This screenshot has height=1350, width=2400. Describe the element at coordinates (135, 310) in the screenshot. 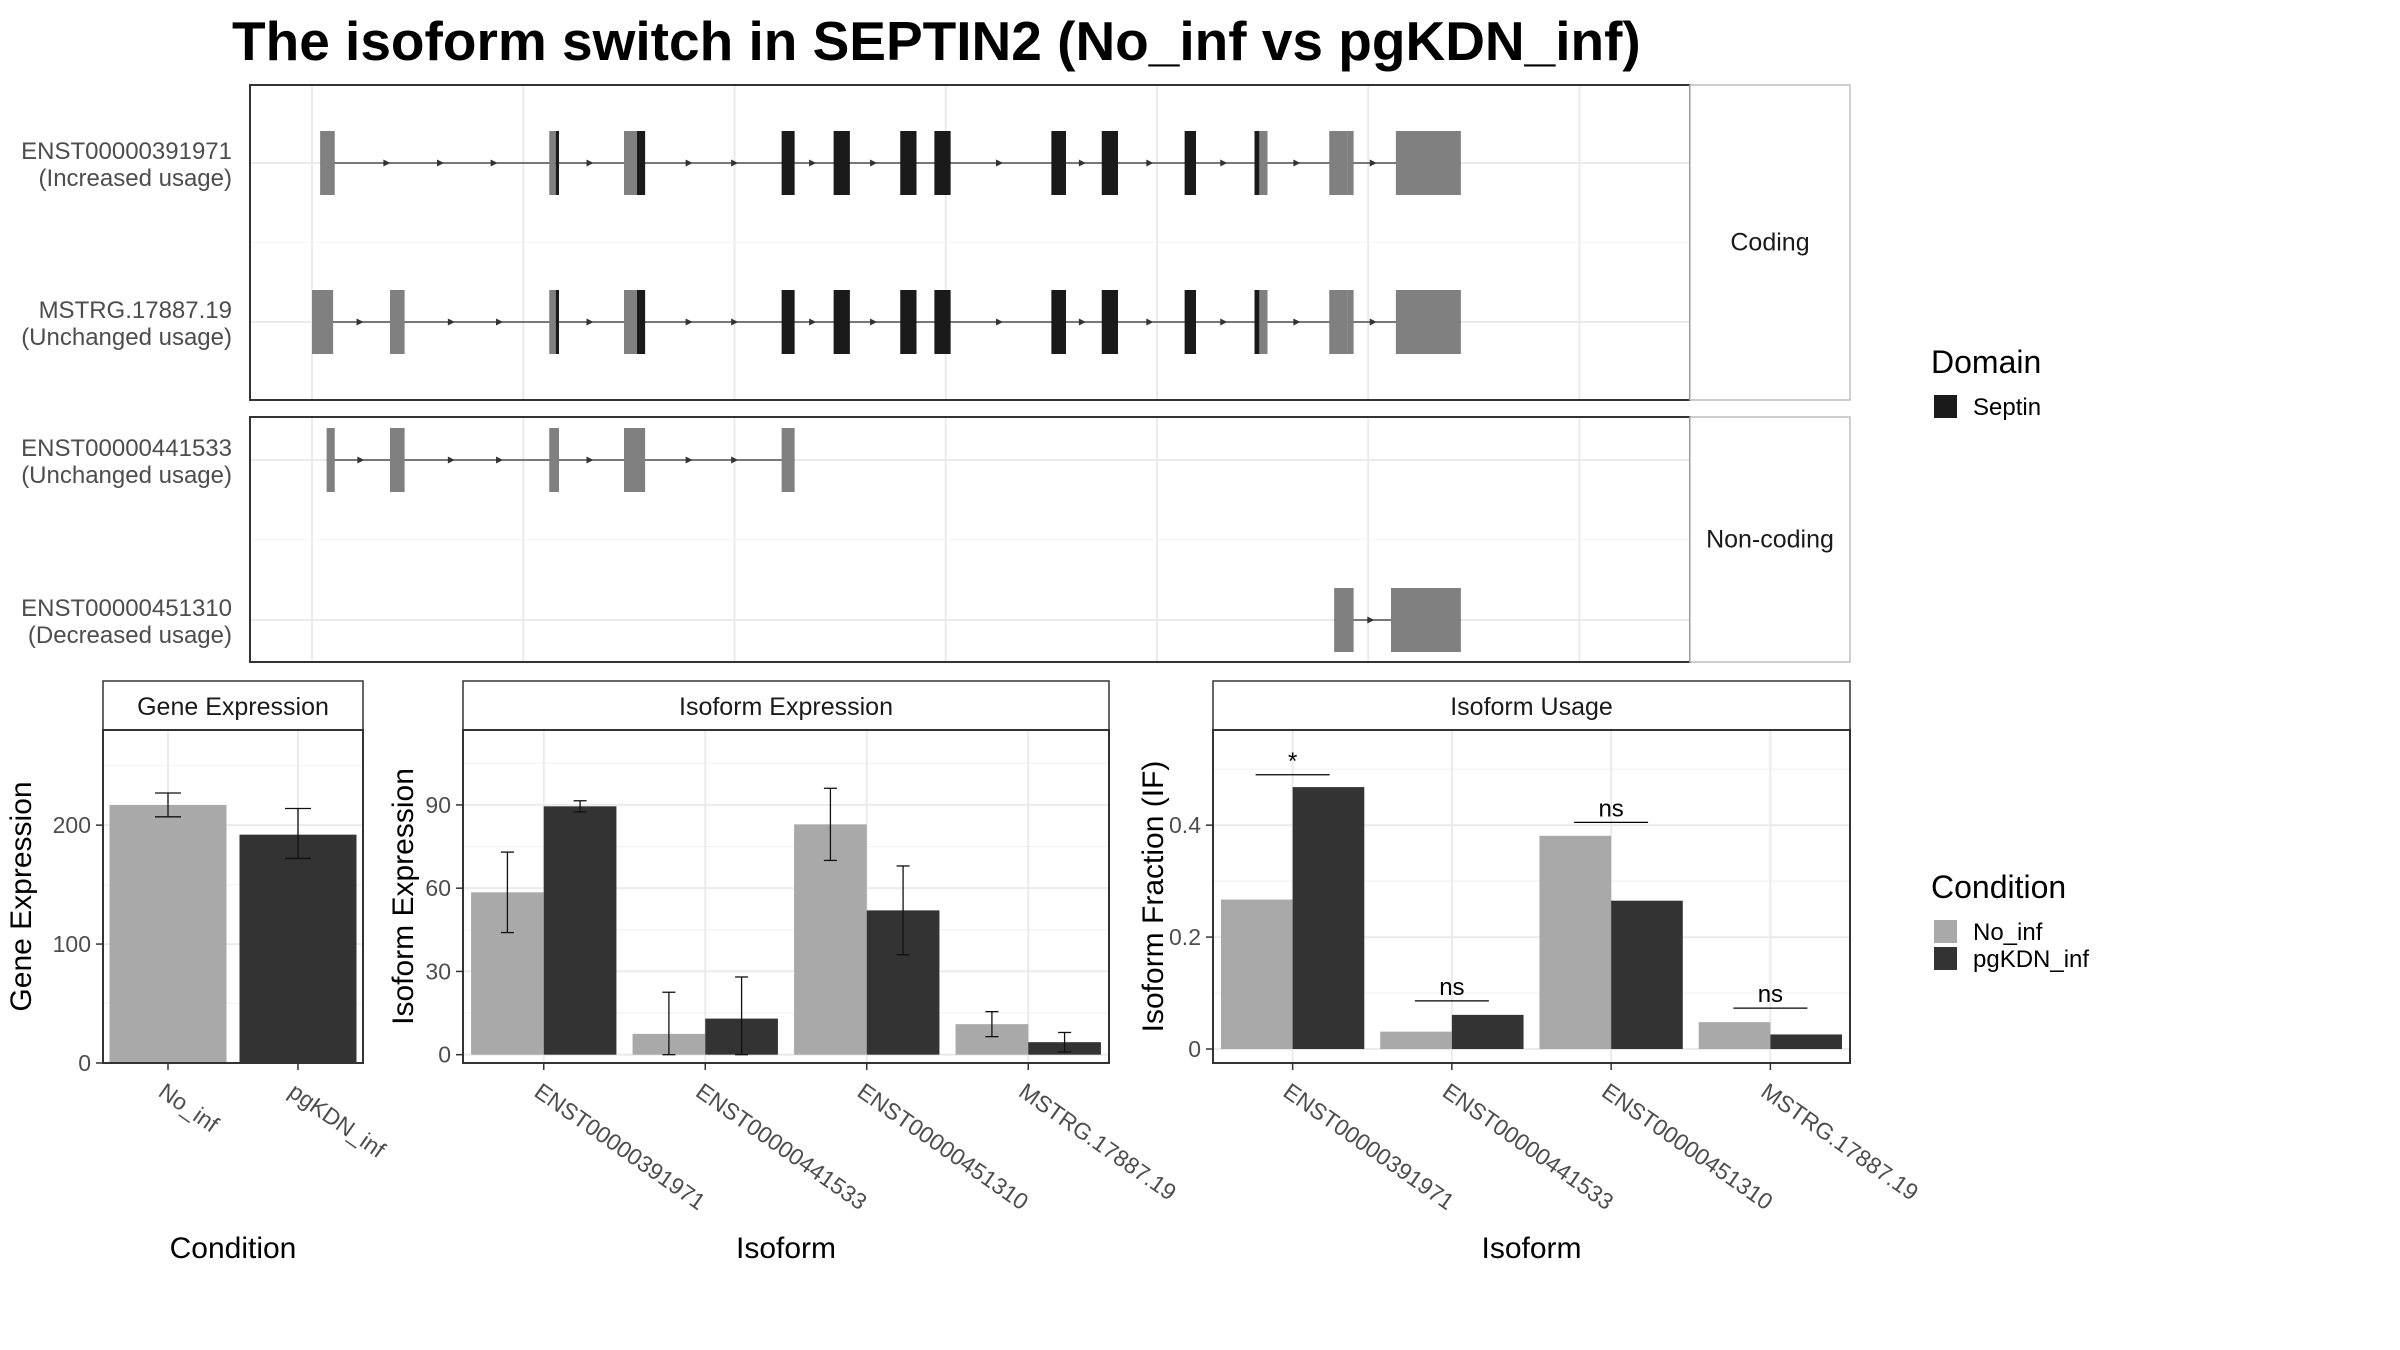

I see `transcript-id-label: MSTRG.17887.19` at that location.